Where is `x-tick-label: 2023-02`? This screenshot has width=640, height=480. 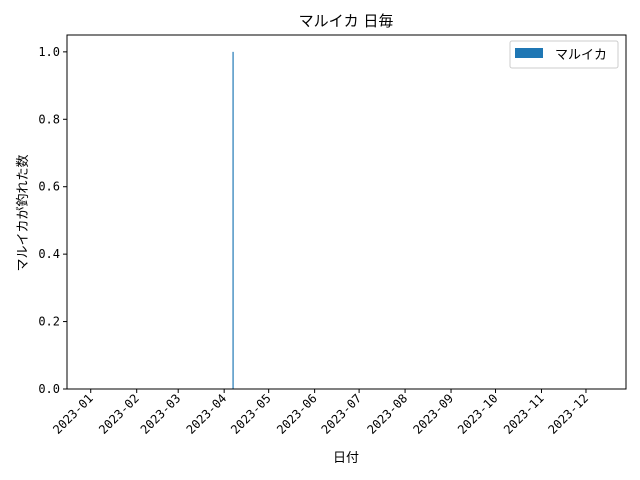 x-tick-label: 2023-02 is located at coordinates (119, 414).